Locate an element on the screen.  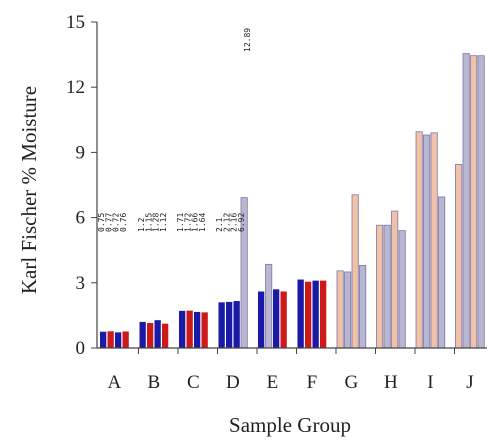
x-axis-title: Sample Group is located at coordinates (290, 425).